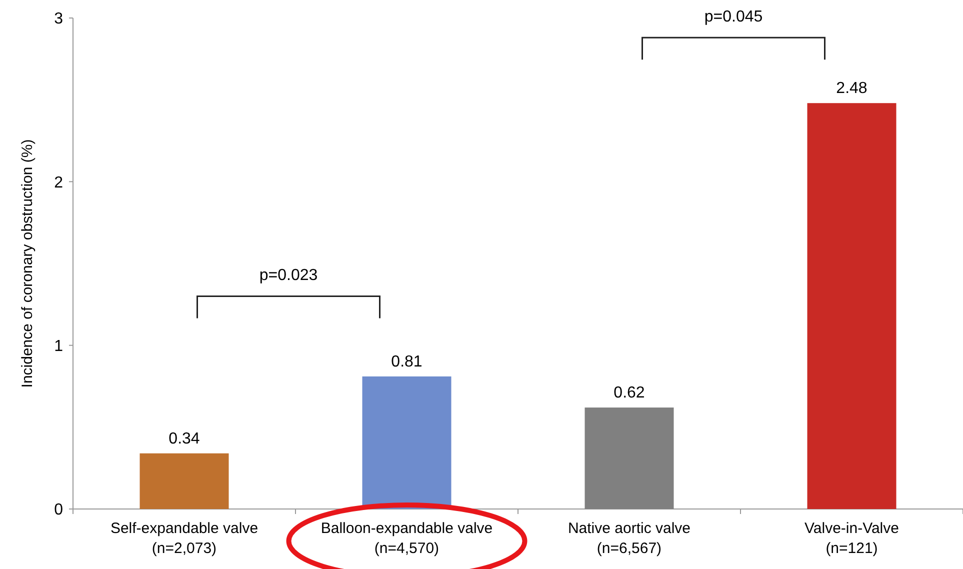 This screenshot has height=569, width=963. What do you see at coordinates (59, 510) in the screenshot?
I see `y-tick-label: 0` at bounding box center [59, 510].